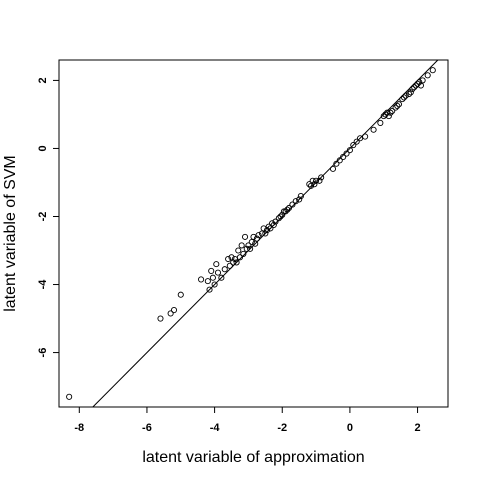 The image size is (480, 480). What do you see at coordinates (43, 80) in the screenshot?
I see `y-tick-label: 2` at bounding box center [43, 80].